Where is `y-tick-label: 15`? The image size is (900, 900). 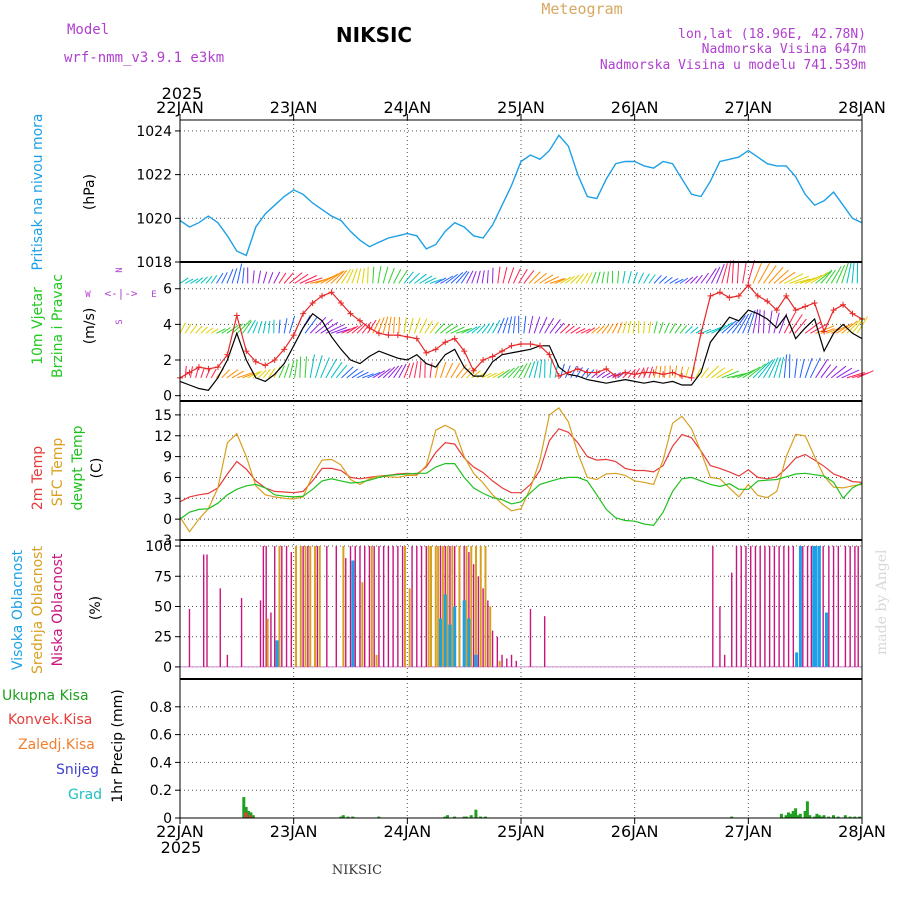 y-tick-label: 15 is located at coordinates (163, 416).